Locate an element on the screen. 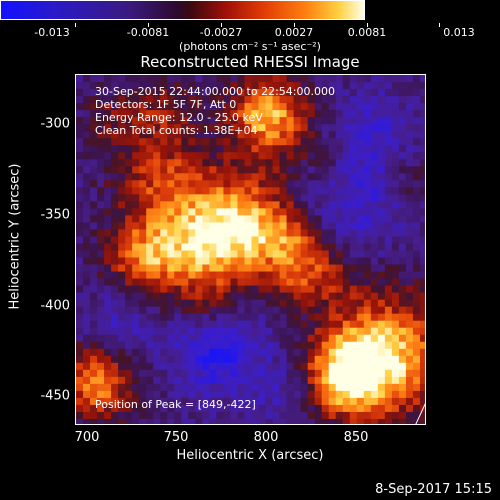  colorbar-tick-label: 0.0027 is located at coordinates (294, 32).